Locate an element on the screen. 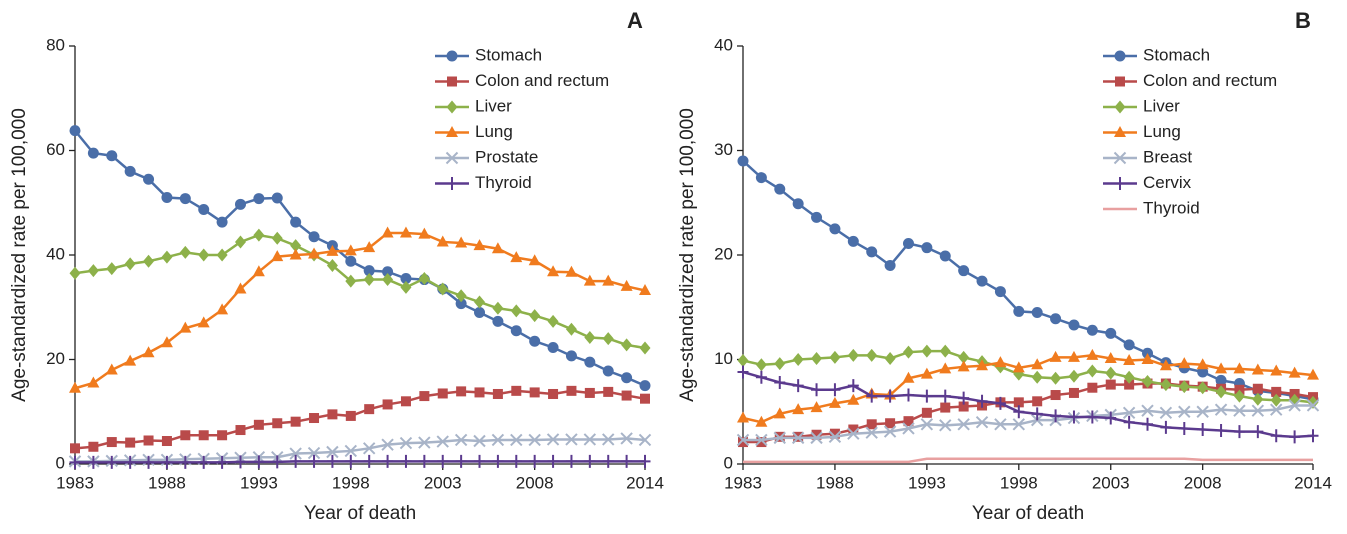  panel-label: B is located at coordinates (1303, 20).